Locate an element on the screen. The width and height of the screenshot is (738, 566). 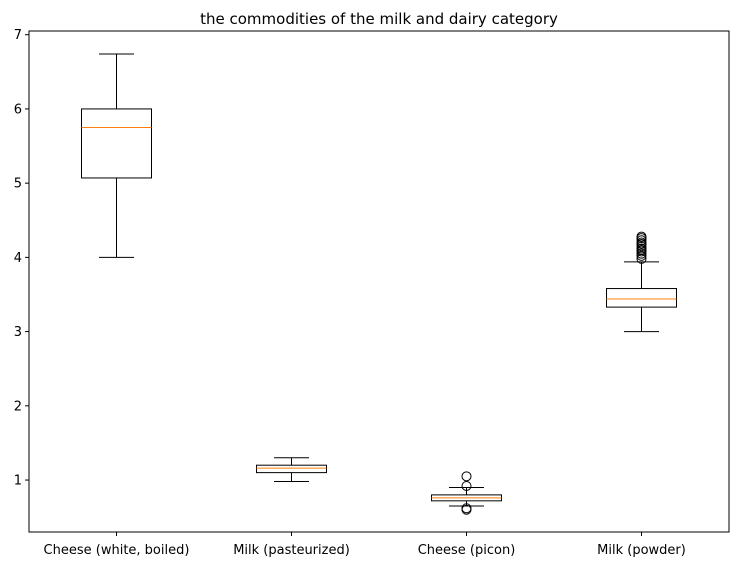
x-tick-label: Cheese (white, boiled) is located at coordinates (117, 550).